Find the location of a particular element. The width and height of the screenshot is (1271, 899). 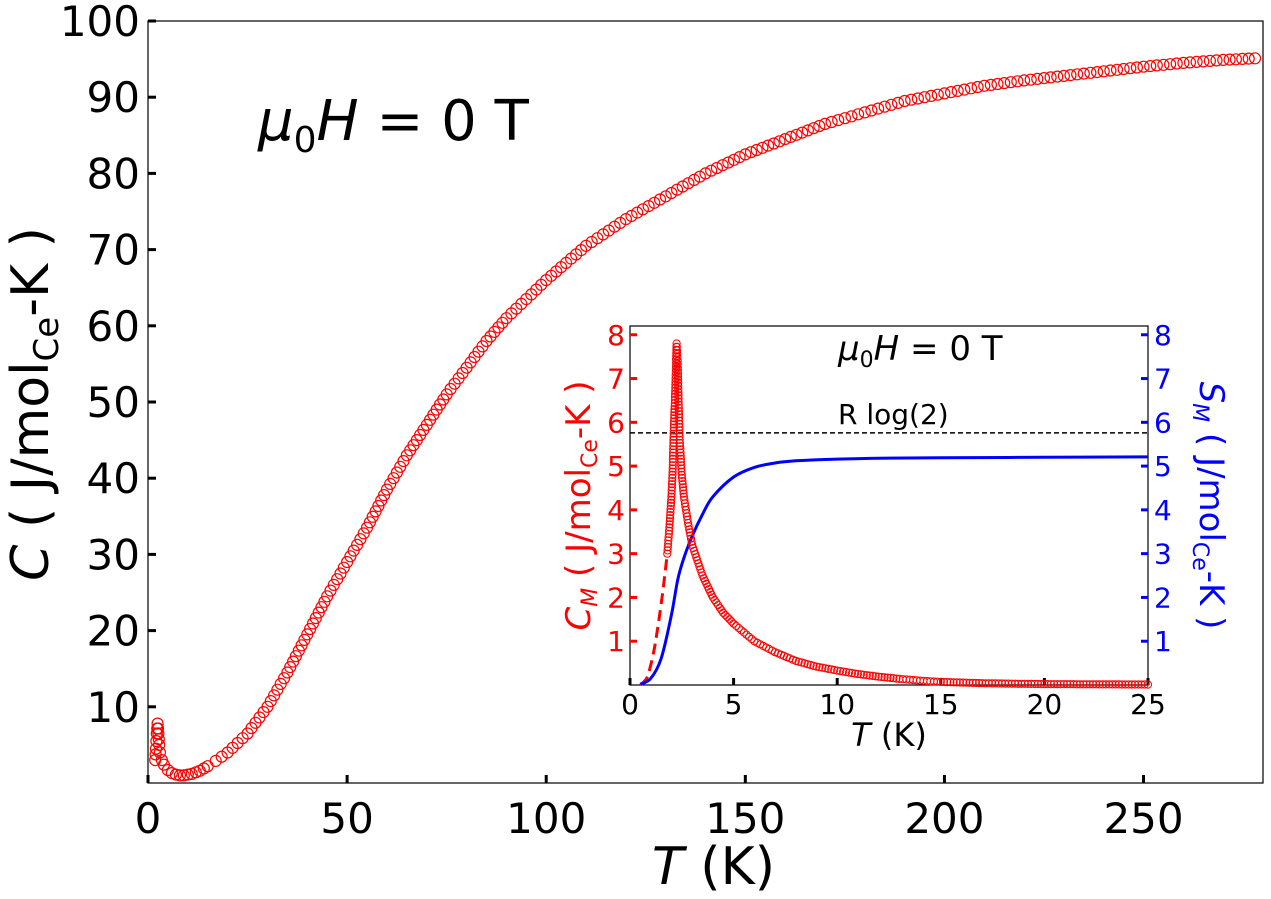

inset-x-tick-label: 25 is located at coordinates (1148, 704).